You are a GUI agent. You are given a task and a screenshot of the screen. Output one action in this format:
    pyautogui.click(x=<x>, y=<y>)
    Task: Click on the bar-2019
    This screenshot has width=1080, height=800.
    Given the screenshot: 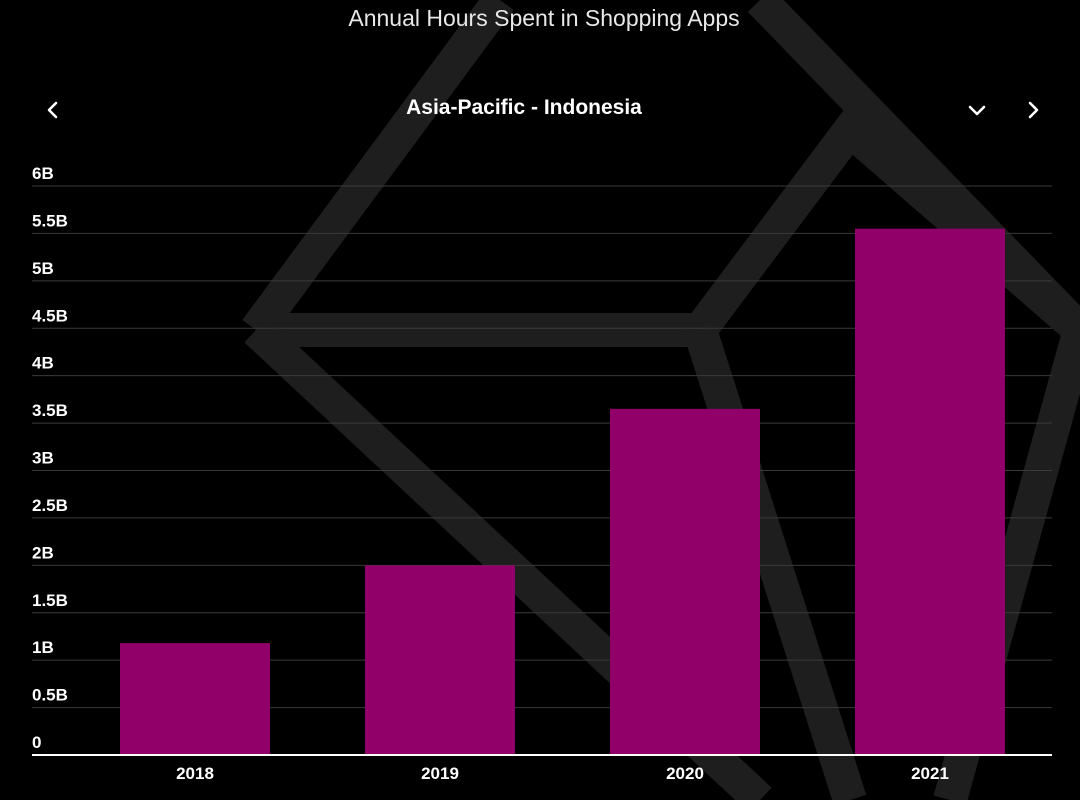 What is the action you would take?
    pyautogui.click(x=440, y=660)
    